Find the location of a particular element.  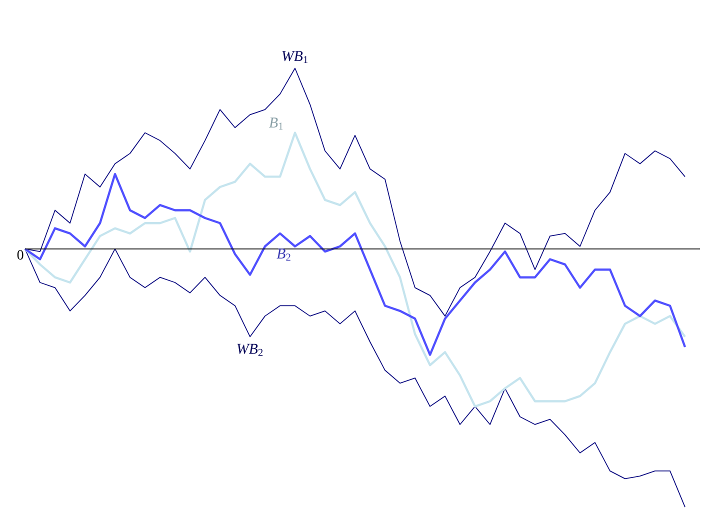

series-label: B$_{1}$ is located at coordinates (276, 124).